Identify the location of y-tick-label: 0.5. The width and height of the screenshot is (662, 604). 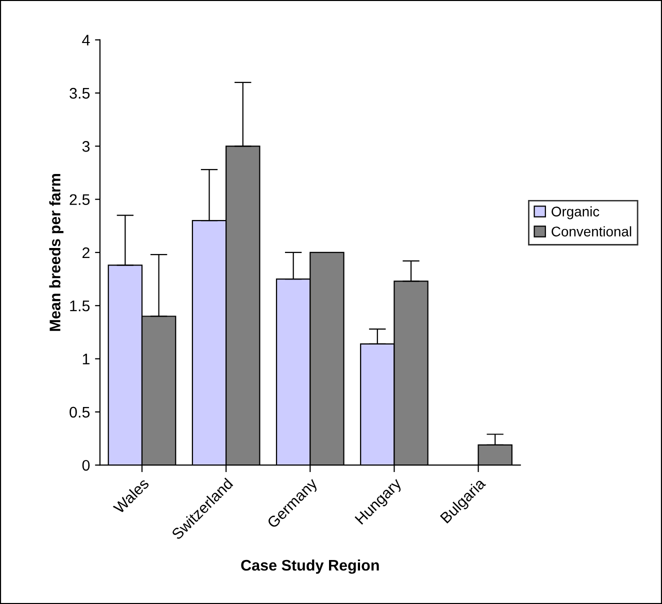
(80, 412).